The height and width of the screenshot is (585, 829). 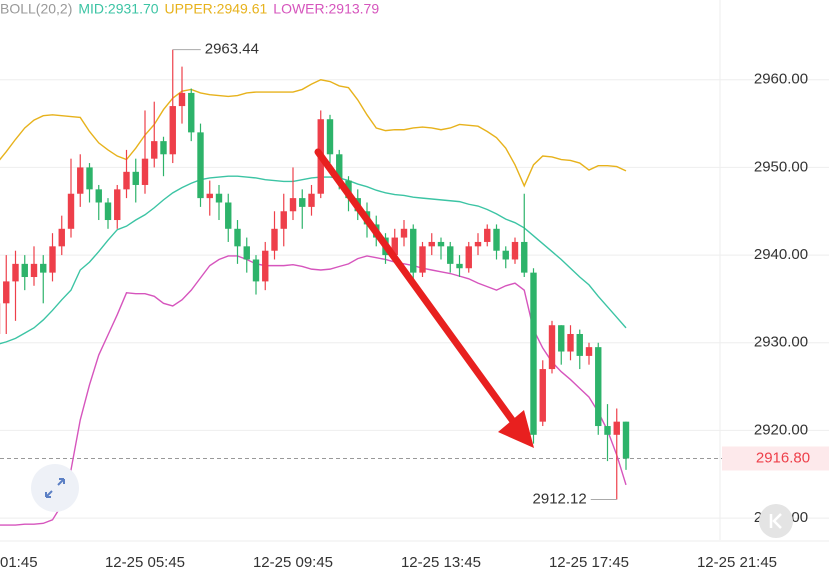 What do you see at coordinates (232, 49) in the screenshot?
I see `high-label: 2963.44` at bounding box center [232, 49].